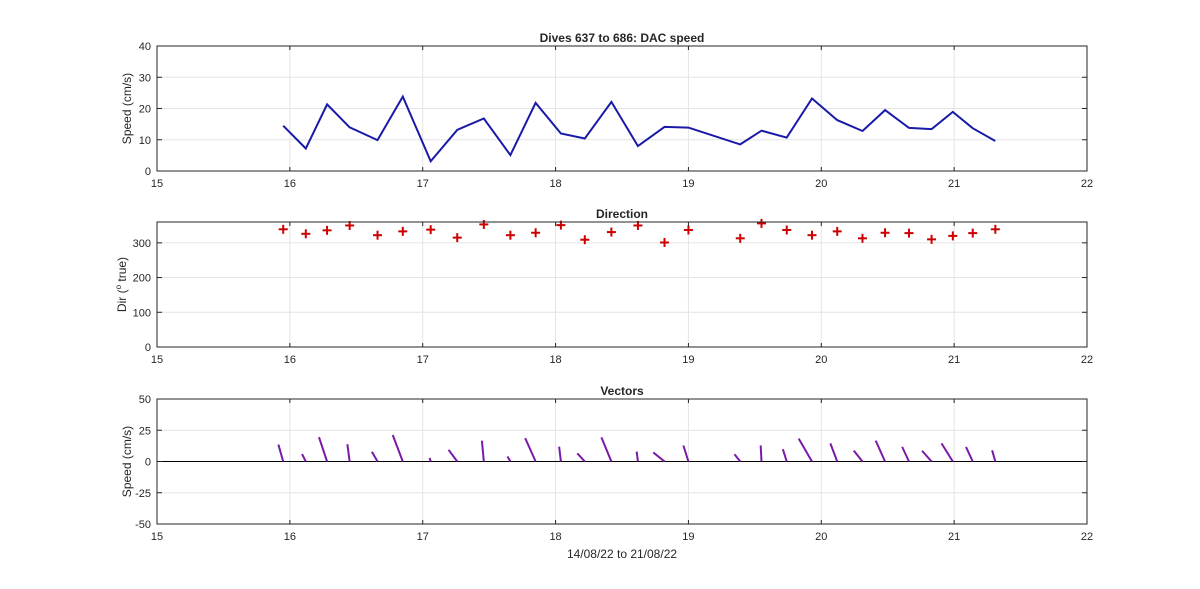 Image resolution: width=1200 pixels, height=589 pixels. What do you see at coordinates (954, 184) in the screenshot?
I see `speed-xtick-label: 21` at bounding box center [954, 184].